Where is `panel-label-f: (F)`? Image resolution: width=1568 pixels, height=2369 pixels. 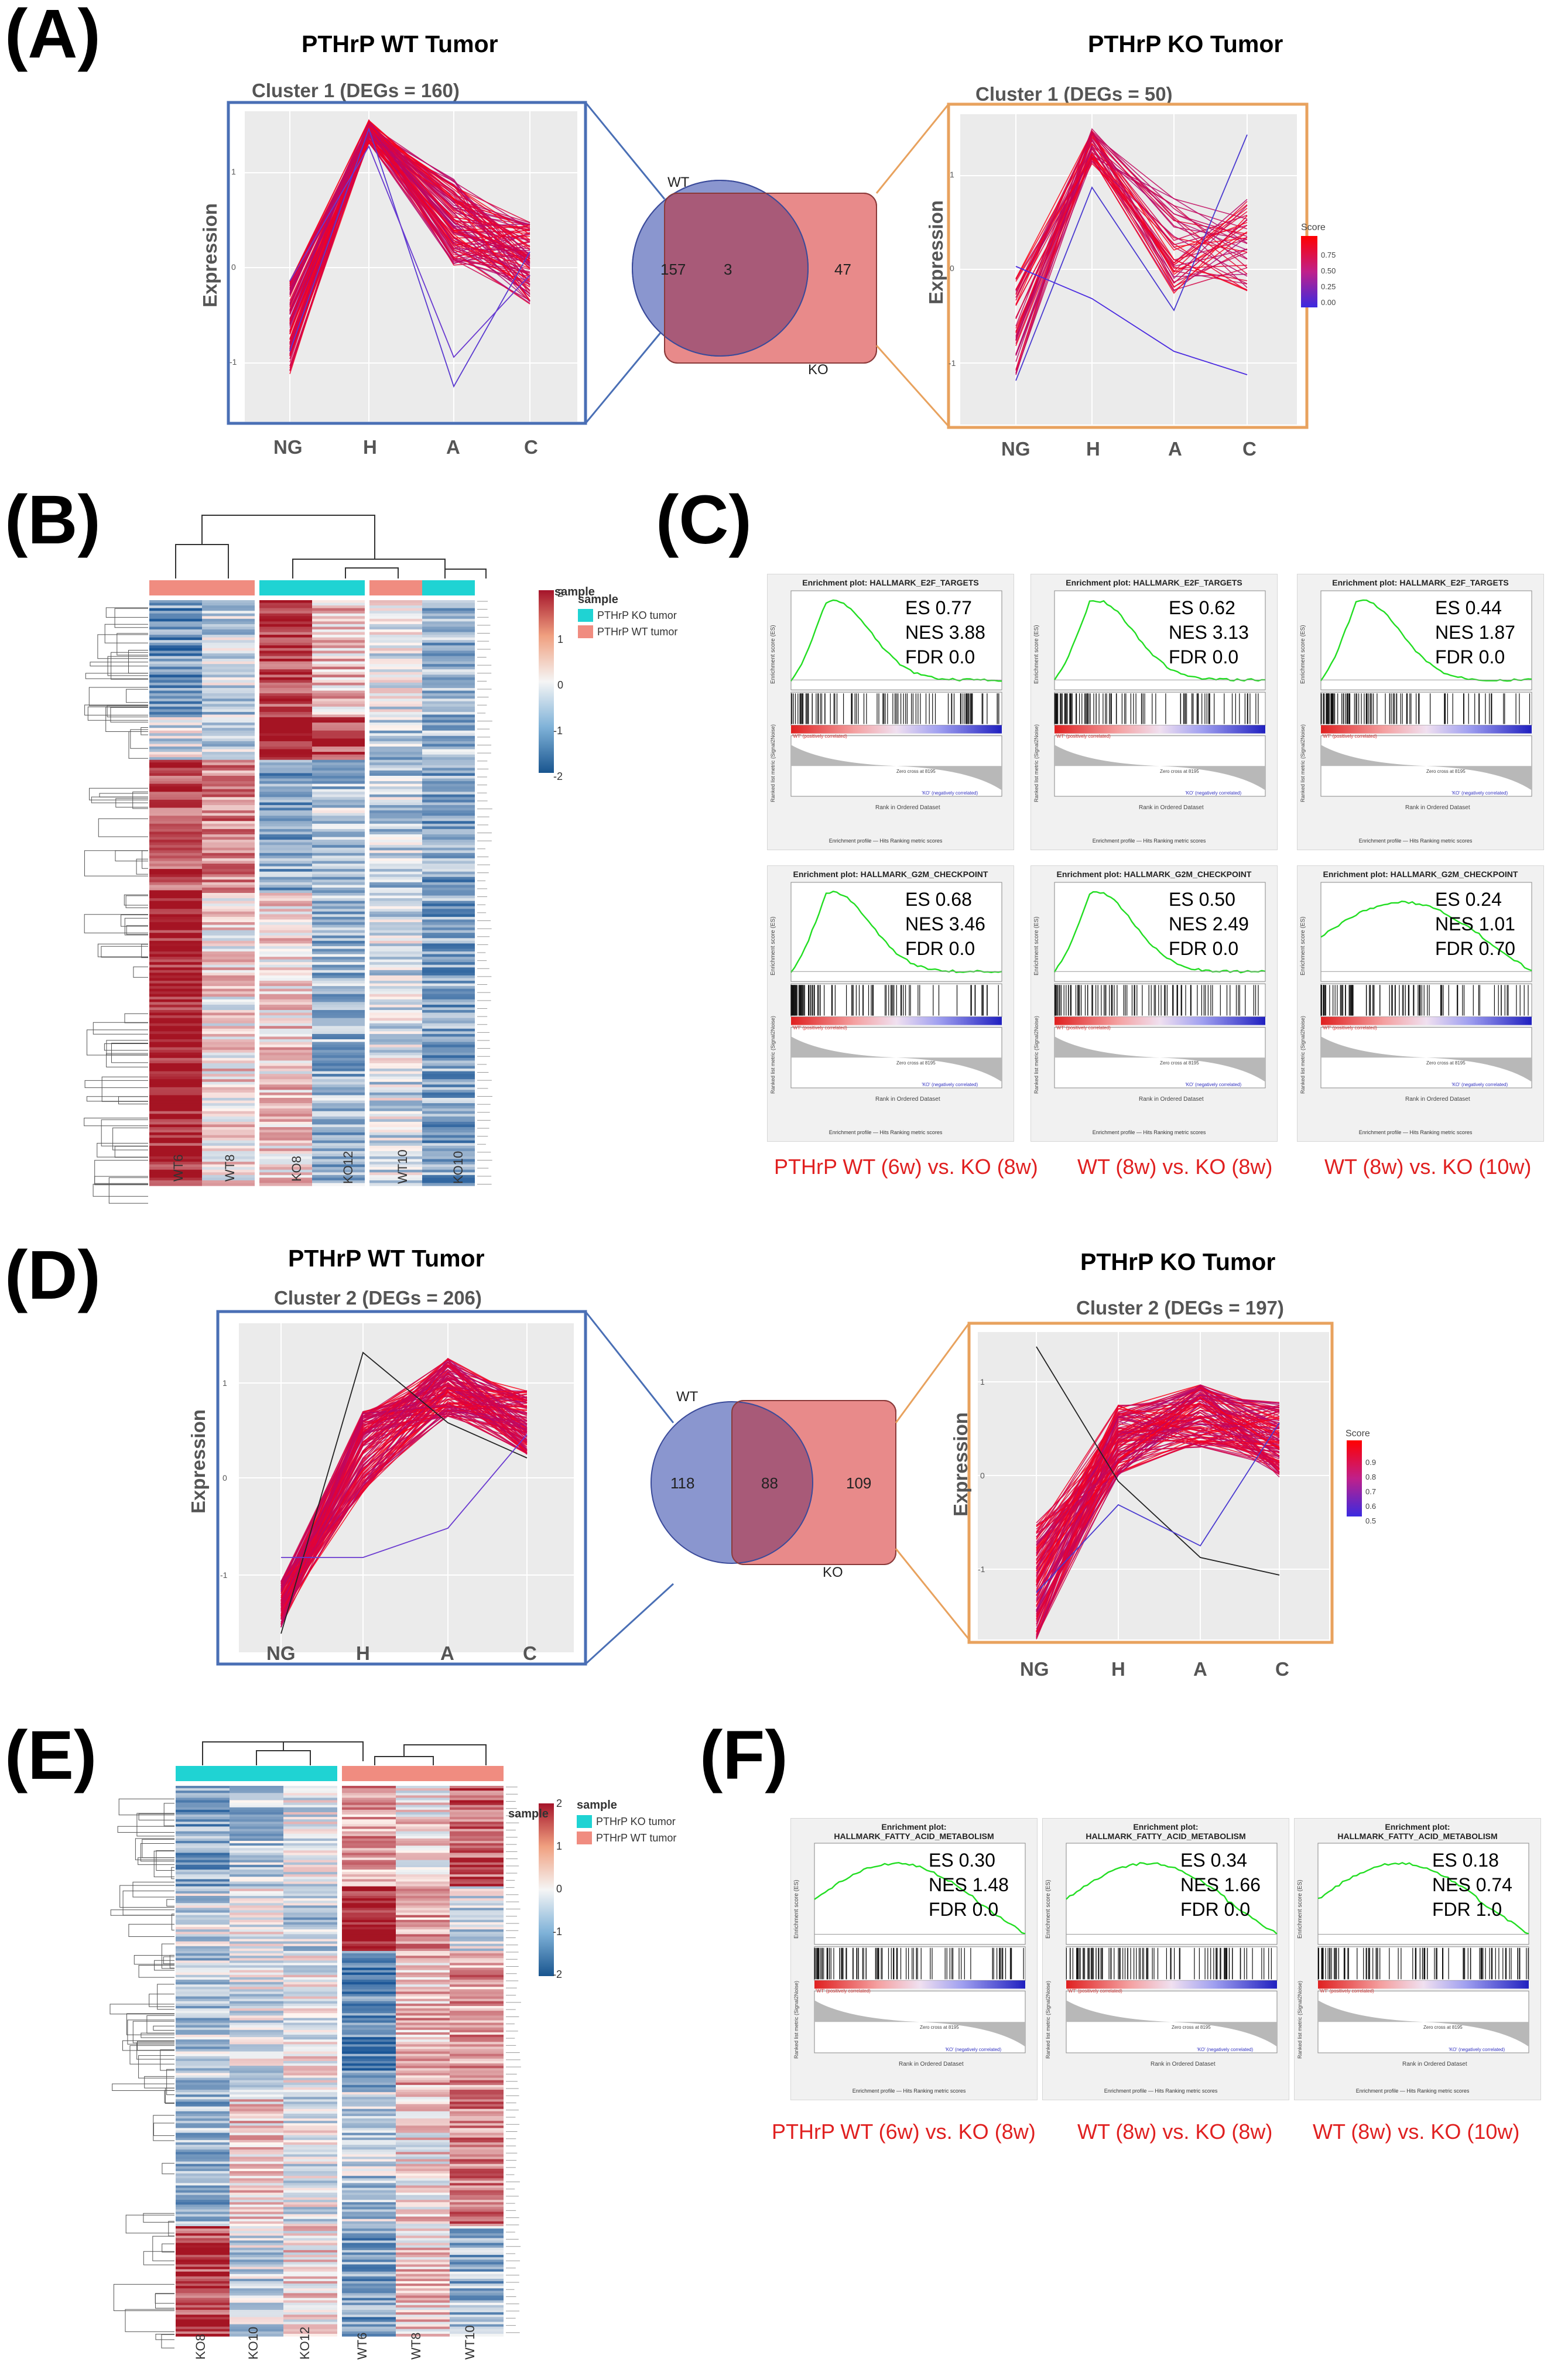
panel-label-f: (F) is located at coordinates (744, 1756).